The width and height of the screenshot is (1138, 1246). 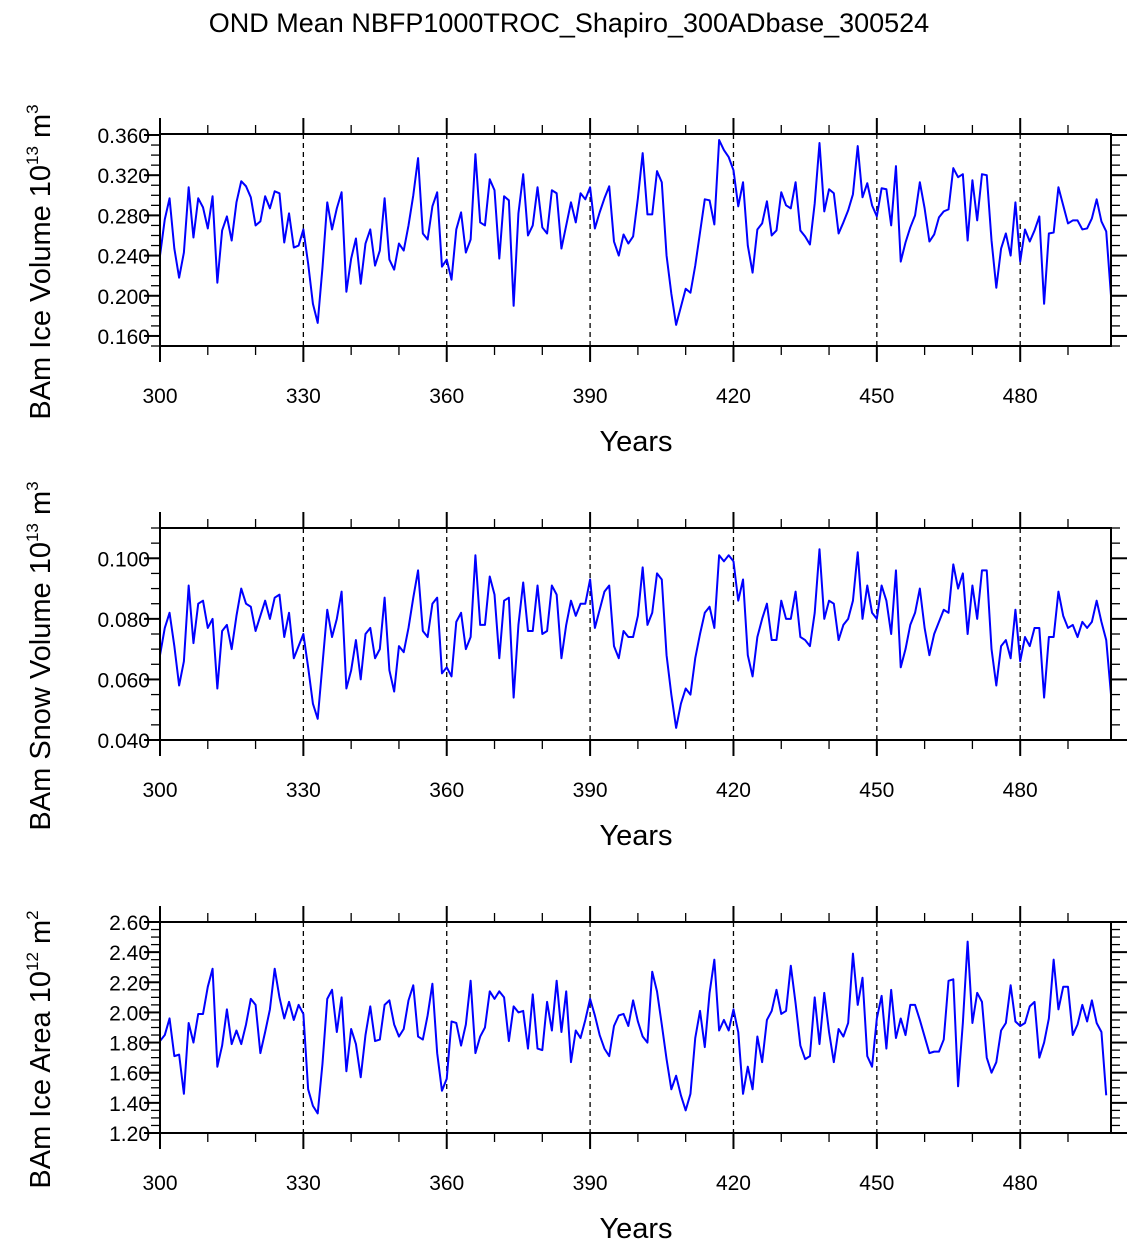 I want to click on y-tick-label: 1.60, so click(x=129, y=1074).